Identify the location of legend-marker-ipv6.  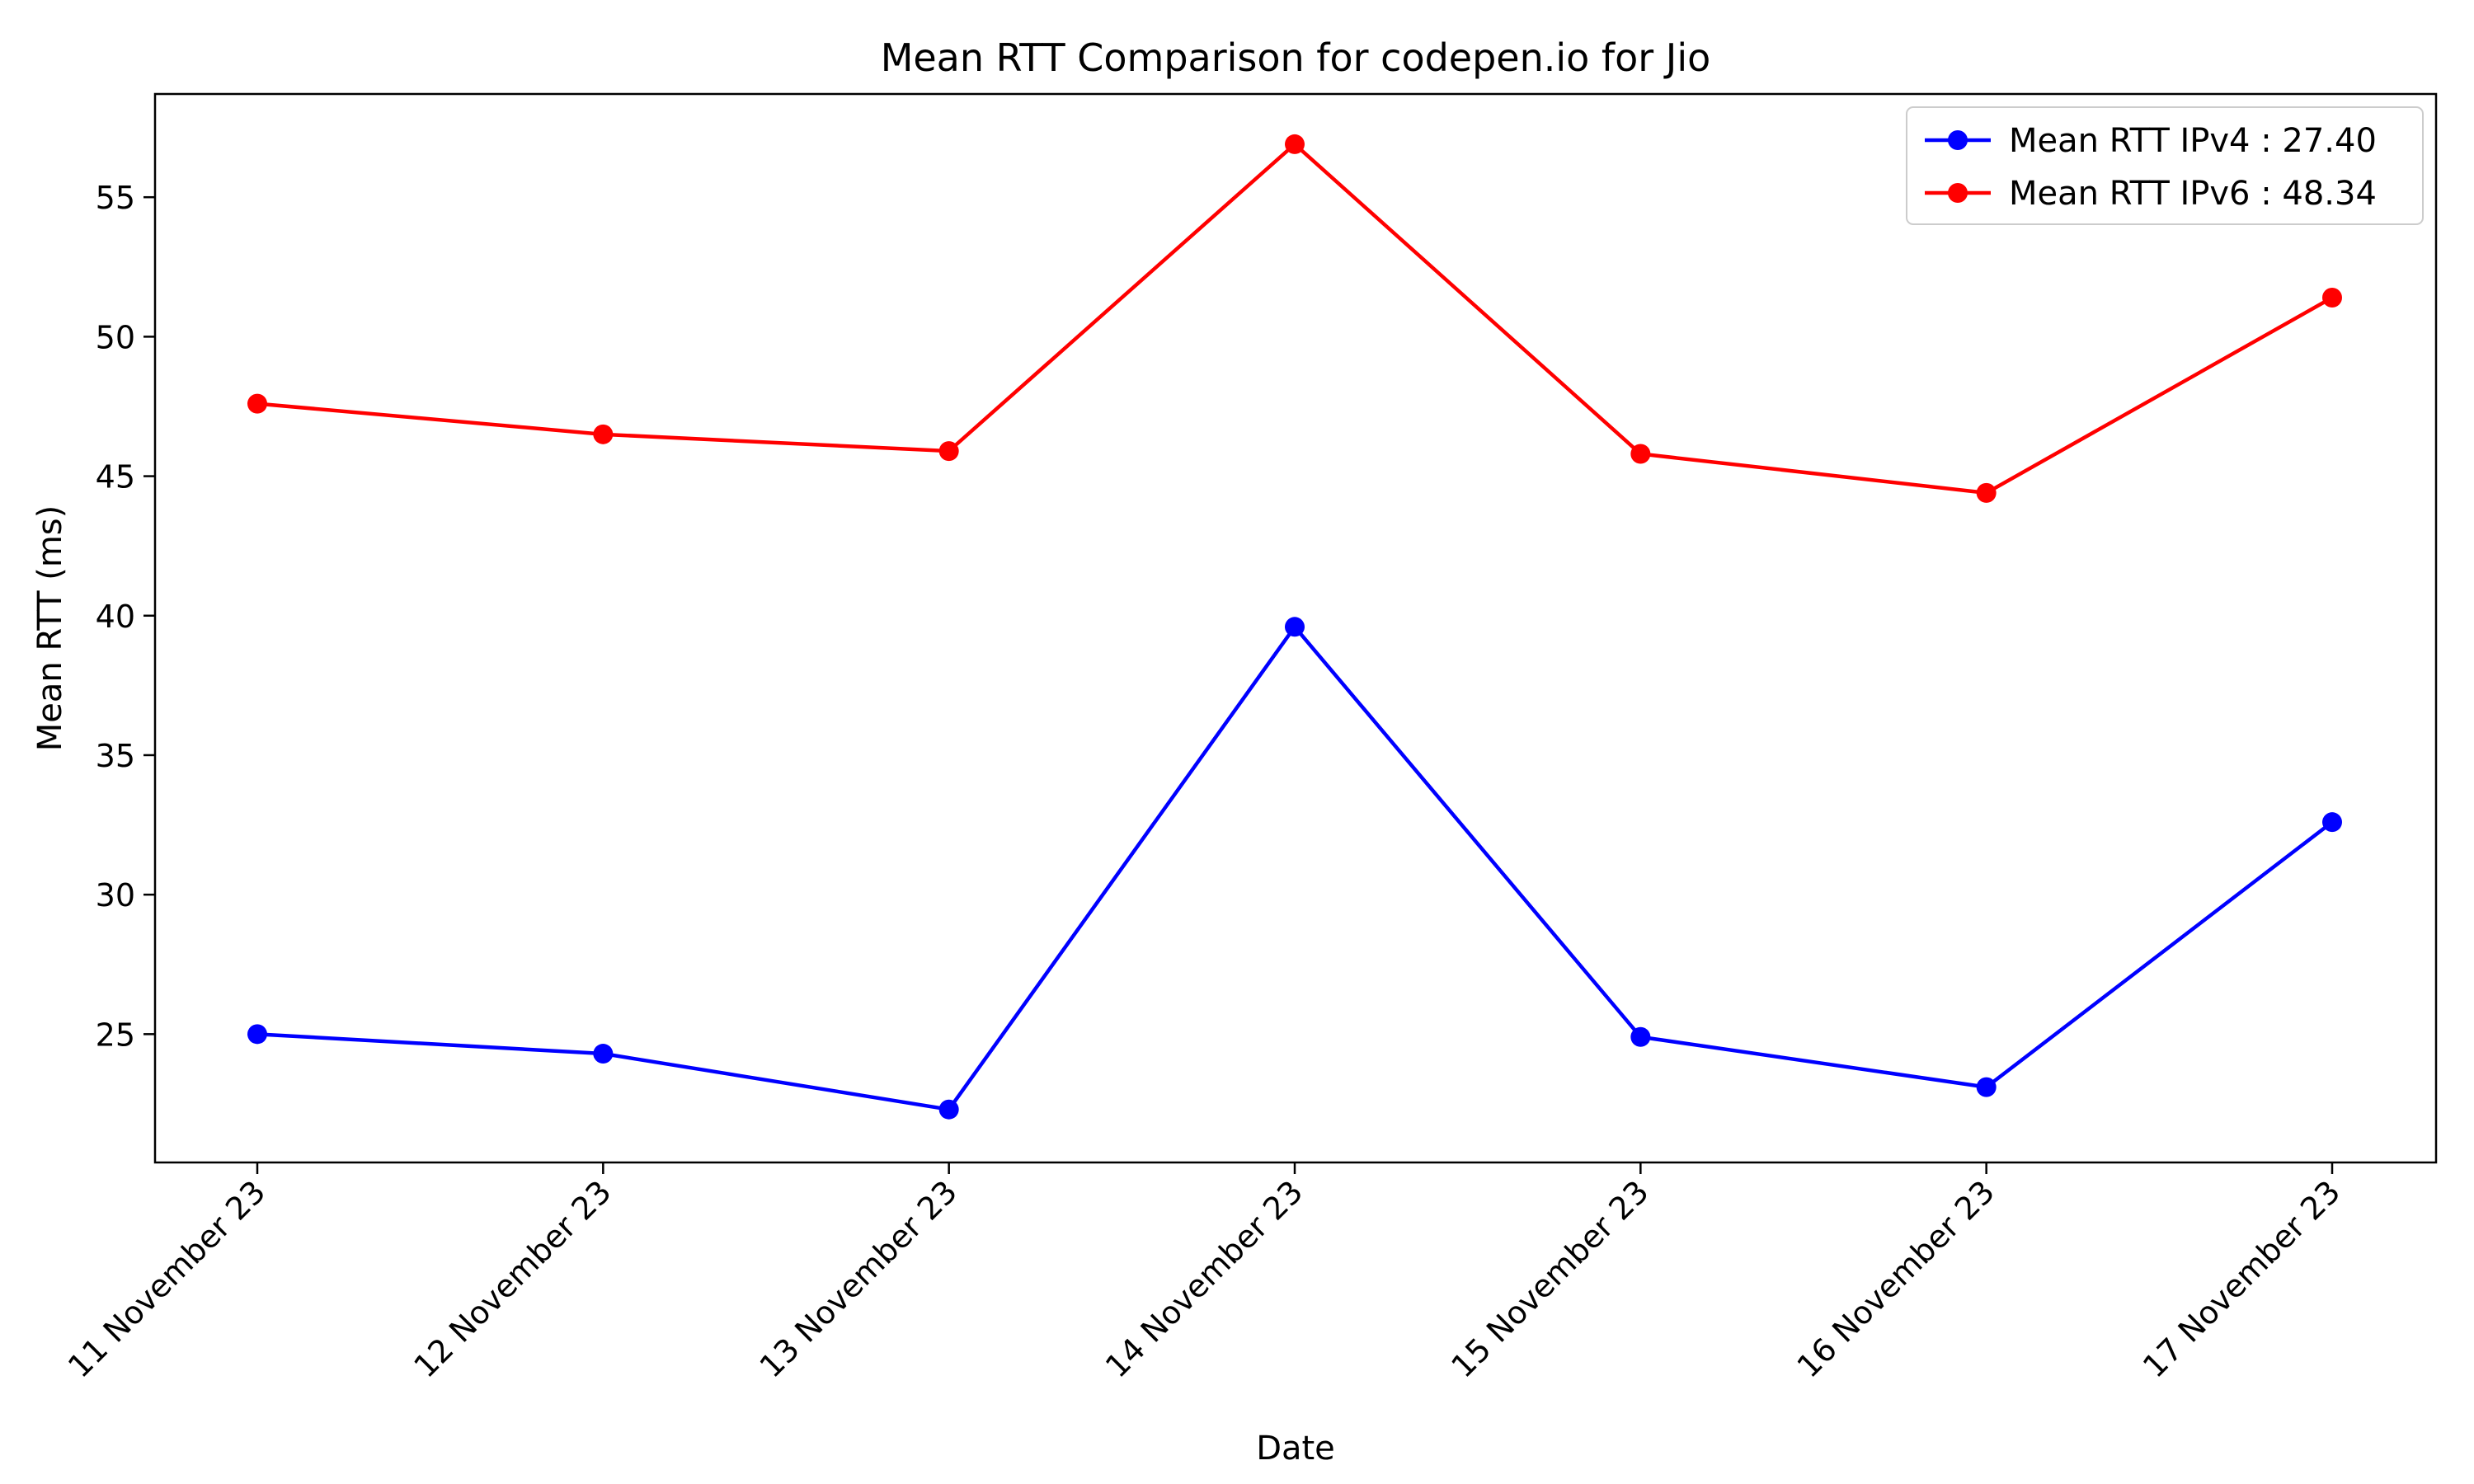
(1958, 193).